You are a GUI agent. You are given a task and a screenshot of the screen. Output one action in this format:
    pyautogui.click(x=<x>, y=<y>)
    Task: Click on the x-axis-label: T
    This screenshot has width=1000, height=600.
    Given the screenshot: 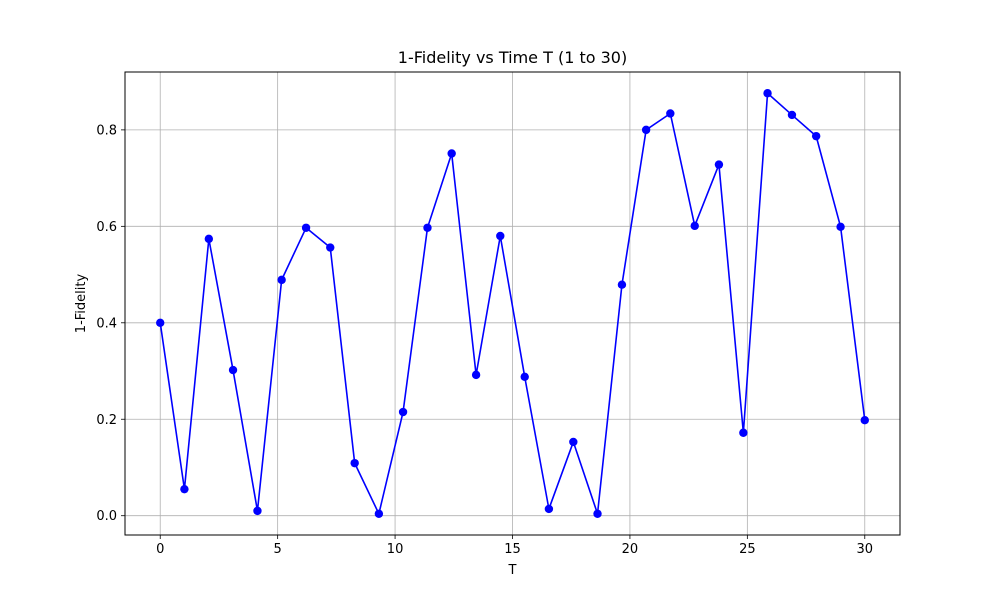 What is the action you would take?
    pyautogui.click(x=512, y=570)
    